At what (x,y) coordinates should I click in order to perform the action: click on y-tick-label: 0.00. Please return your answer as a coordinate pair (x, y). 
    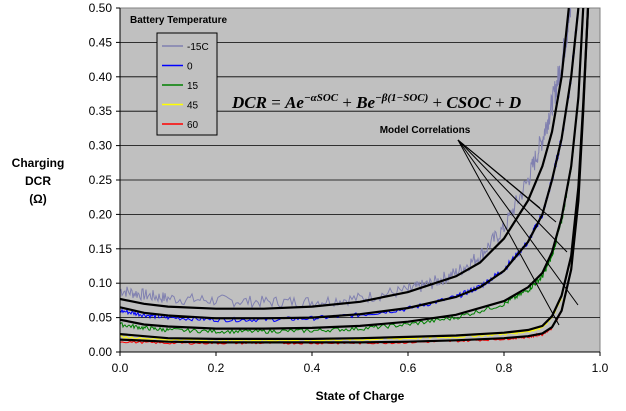
    Looking at the image, I should click on (101, 352).